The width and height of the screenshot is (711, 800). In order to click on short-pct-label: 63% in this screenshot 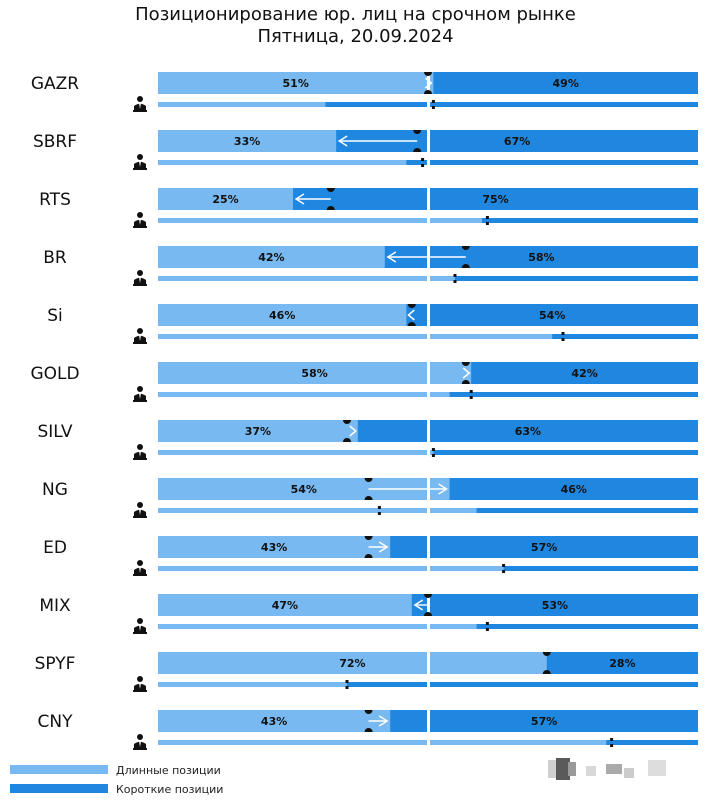, I will do `click(528, 431)`.